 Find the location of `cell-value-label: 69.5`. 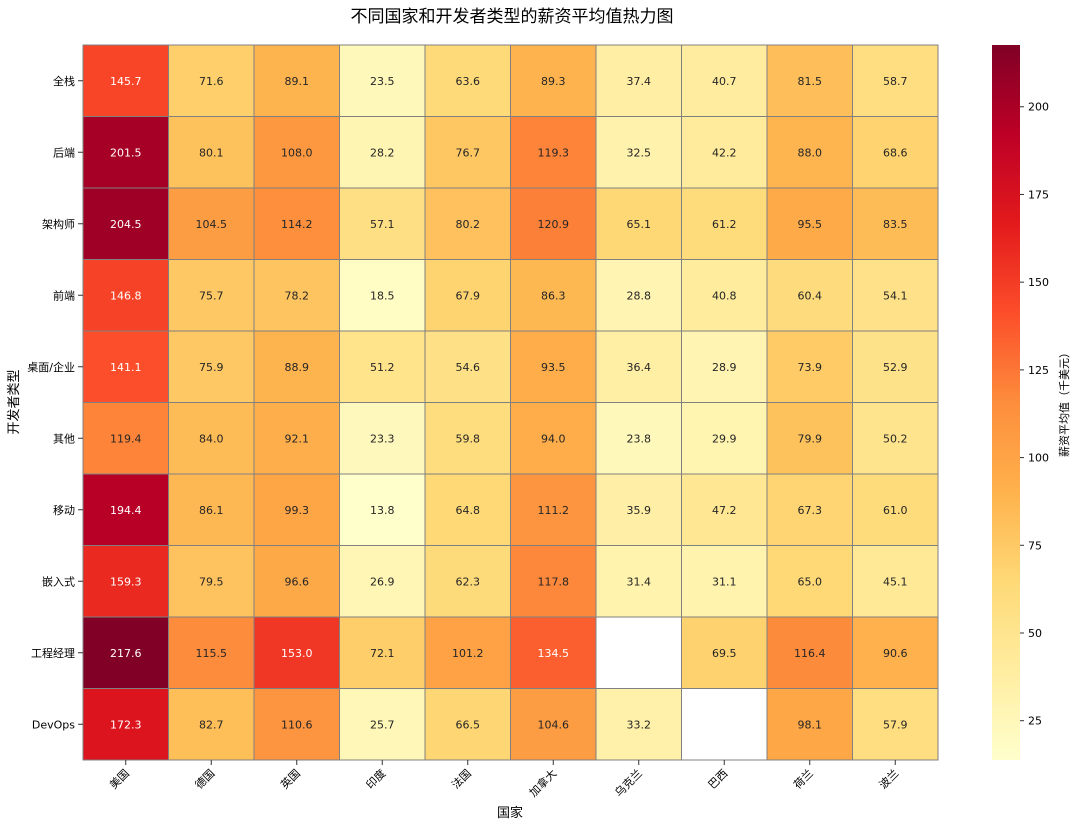

cell-value-label: 69.5 is located at coordinates (724, 653).